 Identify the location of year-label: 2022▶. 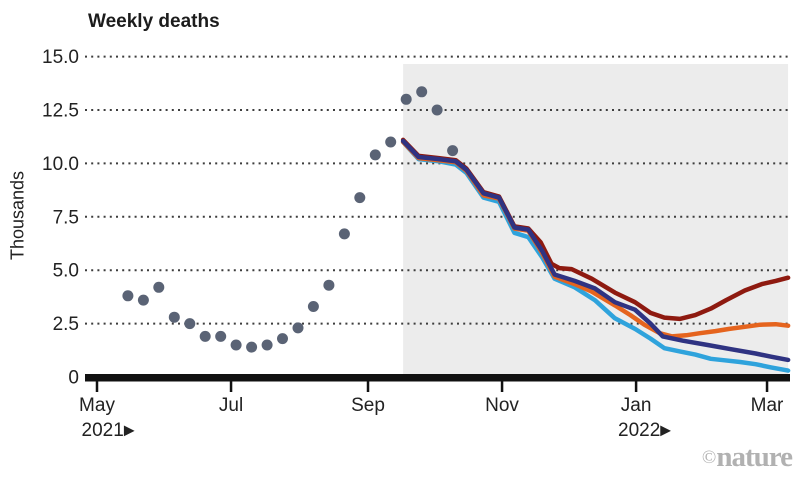
(644, 430).